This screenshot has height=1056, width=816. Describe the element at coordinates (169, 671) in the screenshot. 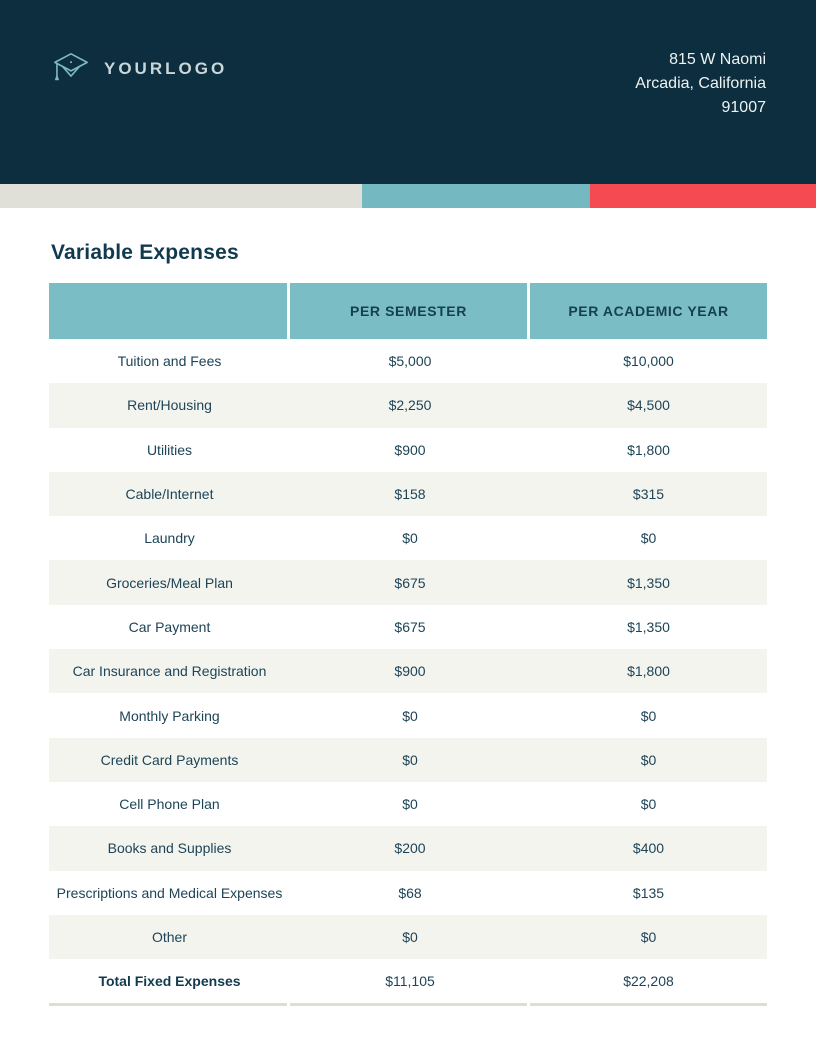

I see `row-label: Car Insurance and Registration` at that location.